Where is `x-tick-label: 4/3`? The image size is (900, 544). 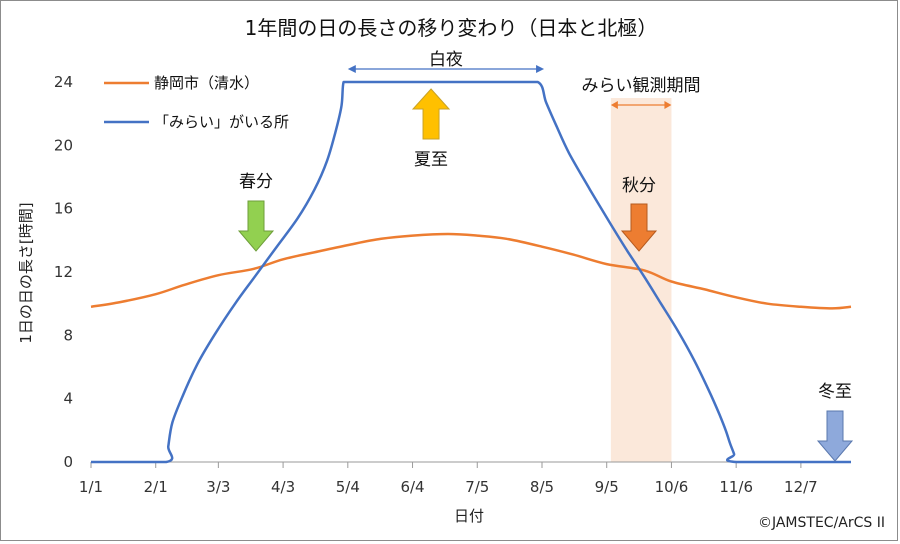 x-tick-label: 4/3 is located at coordinates (283, 487).